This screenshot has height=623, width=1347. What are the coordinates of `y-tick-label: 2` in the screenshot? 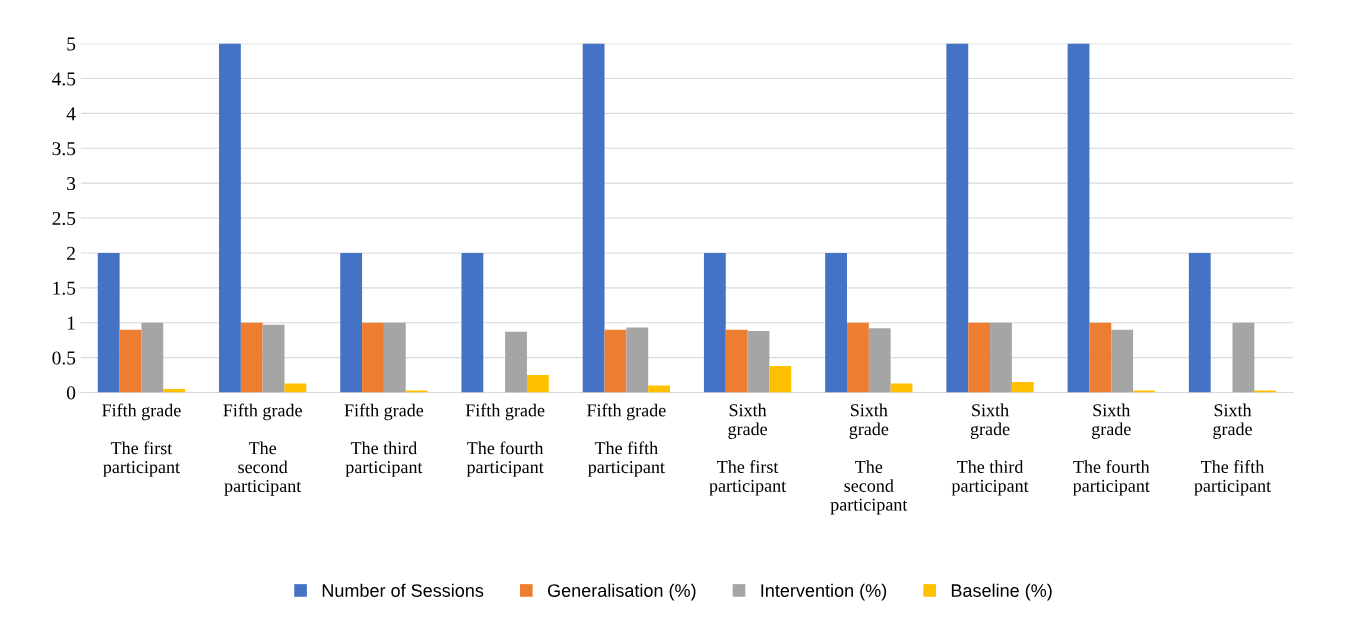 It's located at (71, 253).